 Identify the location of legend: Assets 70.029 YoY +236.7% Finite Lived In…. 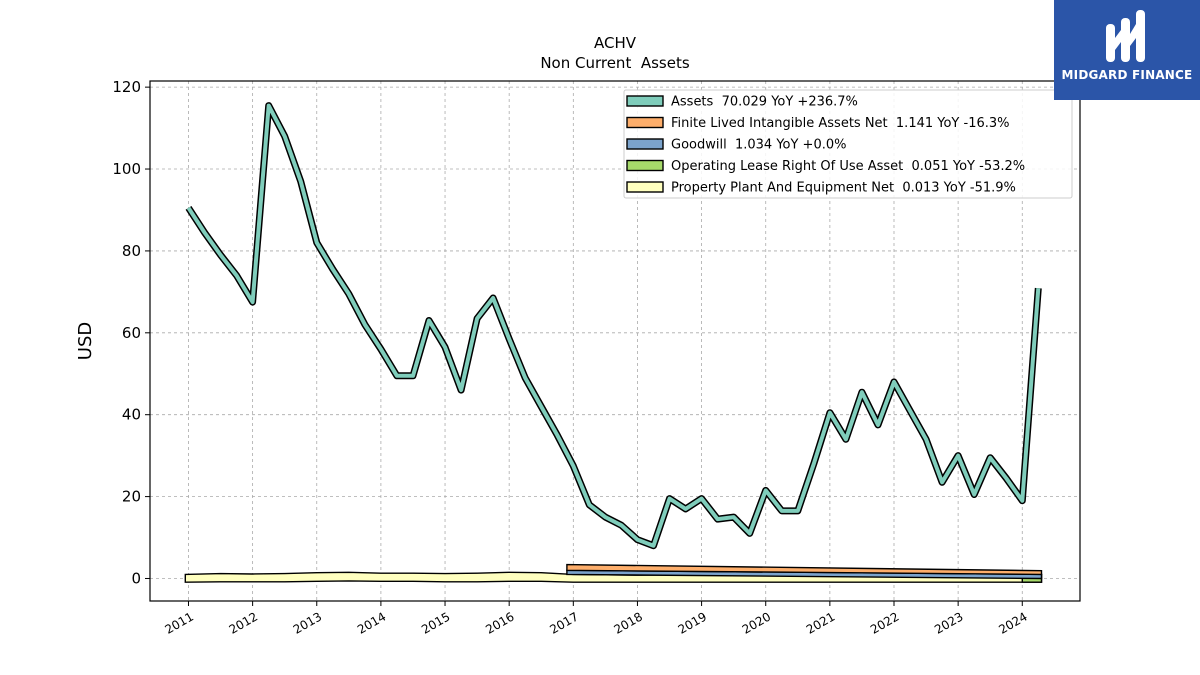
(848, 144).